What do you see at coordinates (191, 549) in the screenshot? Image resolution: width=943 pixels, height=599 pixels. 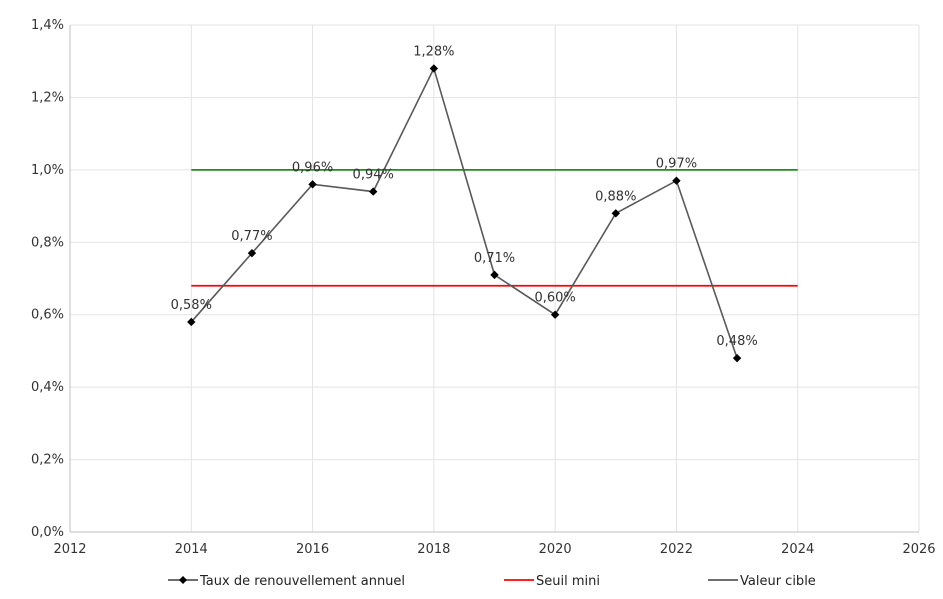 I see `x-tick-label: 2014` at bounding box center [191, 549].